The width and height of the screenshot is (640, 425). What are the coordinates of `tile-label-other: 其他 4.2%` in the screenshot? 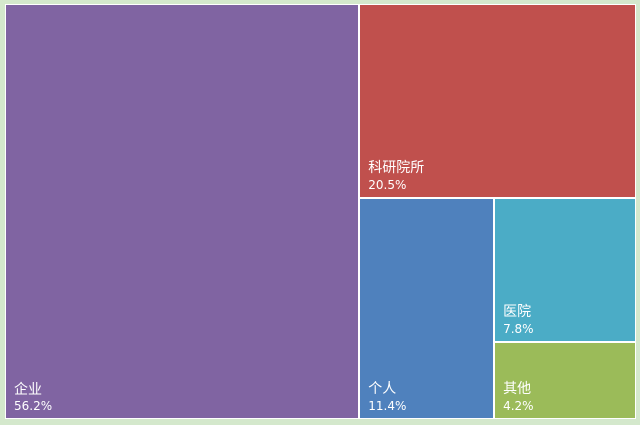 It's located at (518, 397).